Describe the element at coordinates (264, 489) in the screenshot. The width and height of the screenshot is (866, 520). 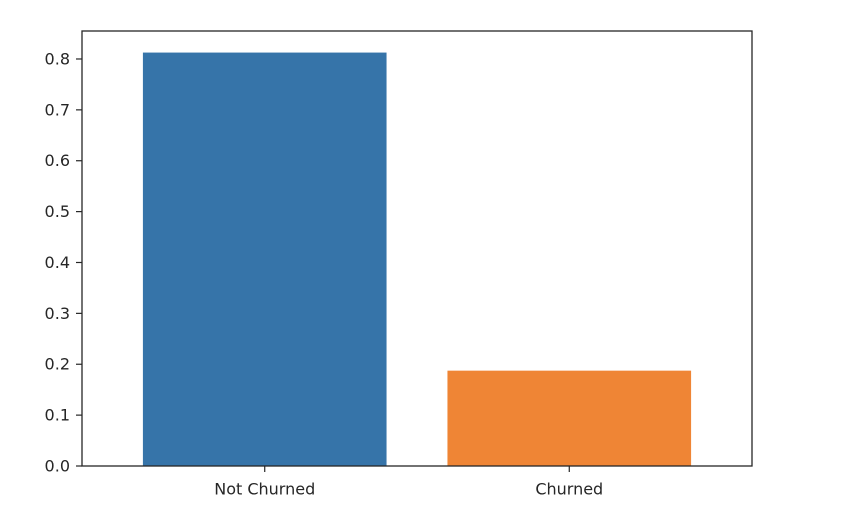
I see `x-tick-label: Not Churned` at that location.